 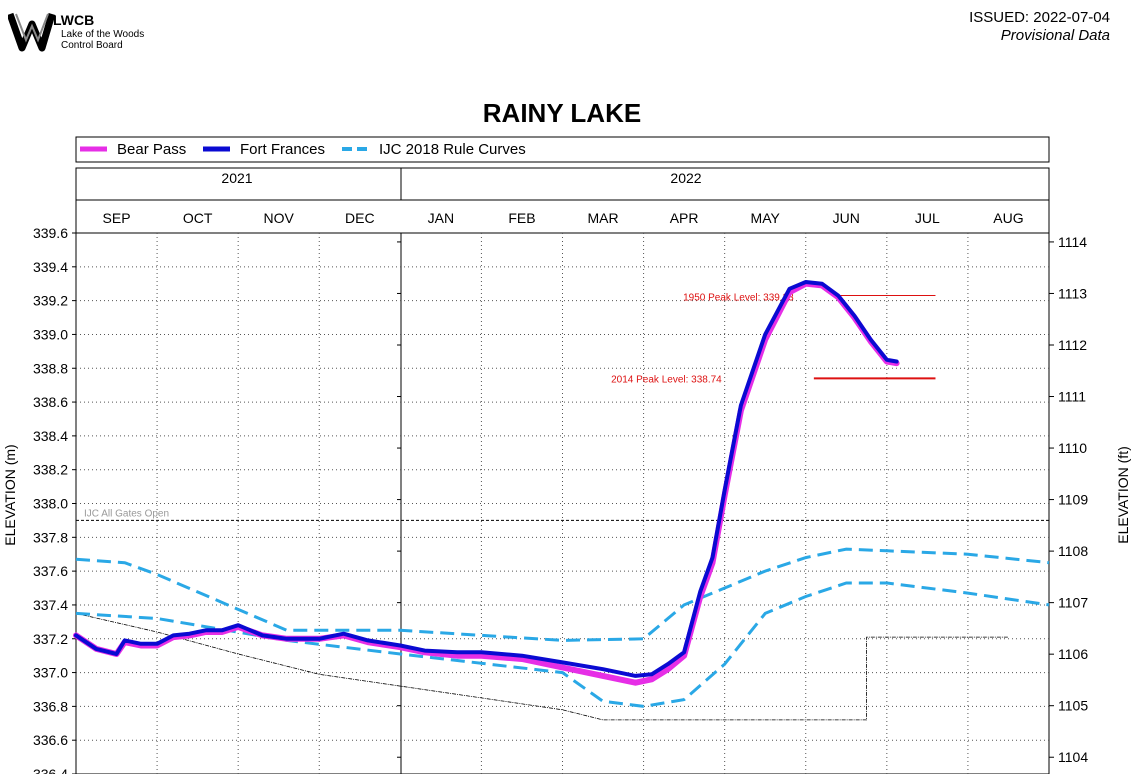 I want to click on y-tick-label-left: 337.2, so click(x=50, y=639).